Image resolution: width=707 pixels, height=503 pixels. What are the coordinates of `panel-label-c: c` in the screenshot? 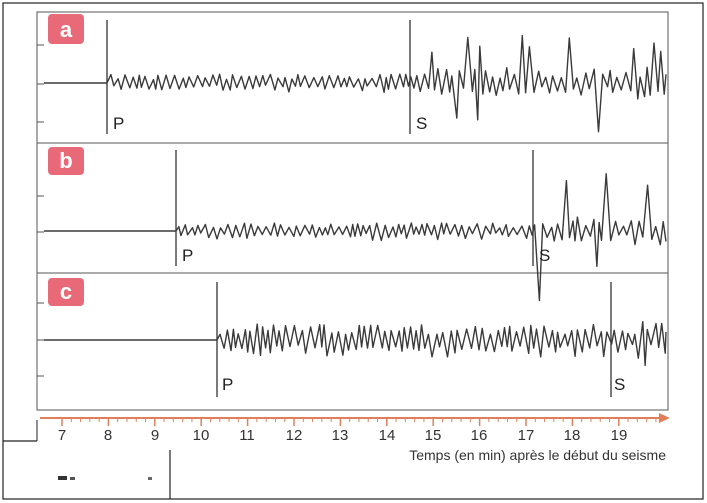 It's located at (66, 291).